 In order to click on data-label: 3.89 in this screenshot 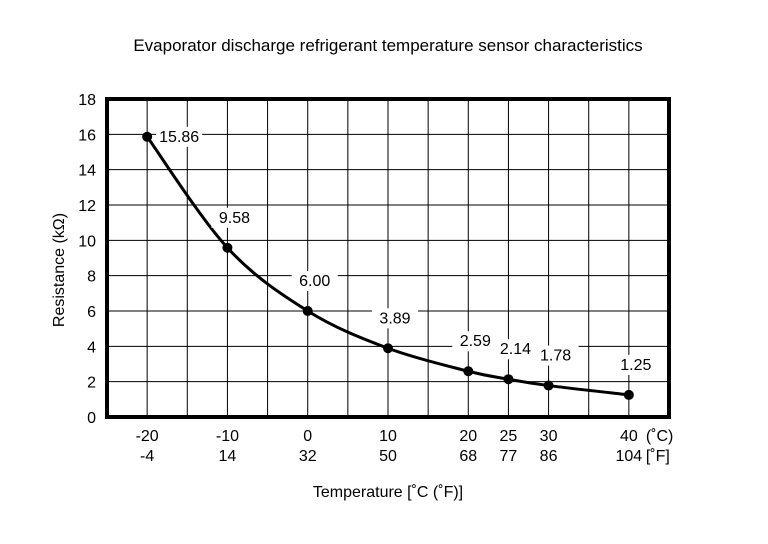, I will do `click(394, 318)`.